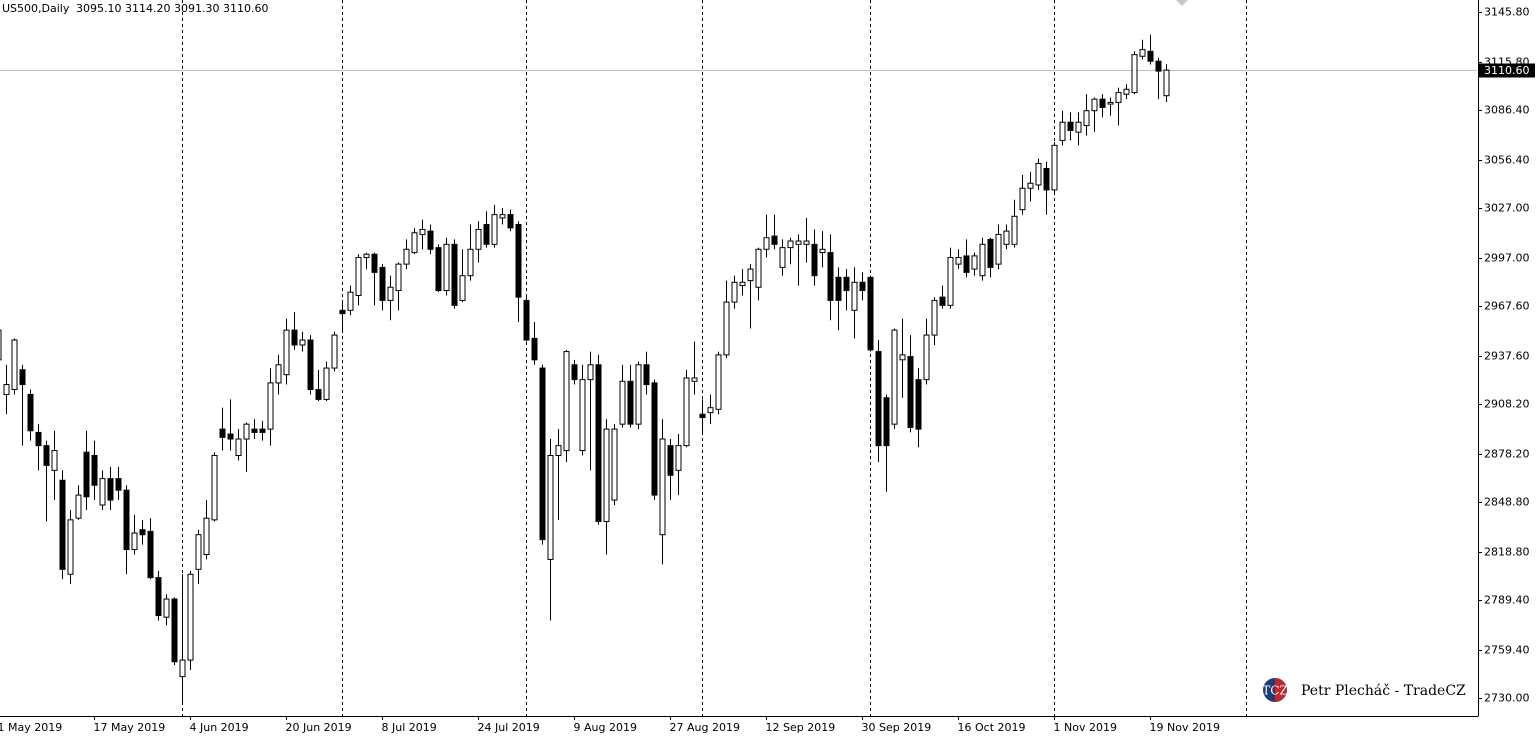 This screenshot has height=737, width=1537. I want to click on logo-text: TCZ, so click(1275, 691).